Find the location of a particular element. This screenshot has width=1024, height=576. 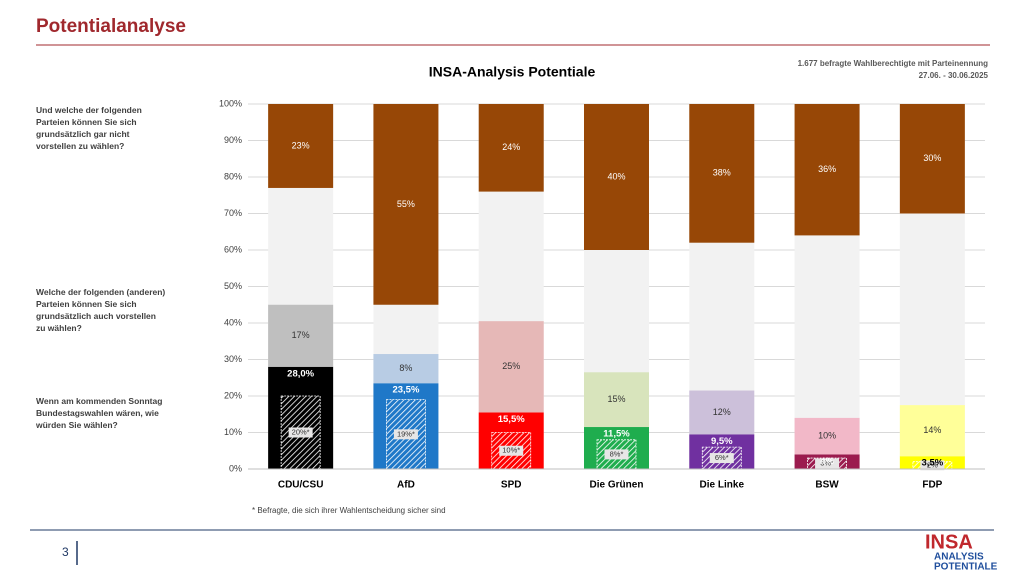

y-tick-label: 10% is located at coordinates (233, 432).